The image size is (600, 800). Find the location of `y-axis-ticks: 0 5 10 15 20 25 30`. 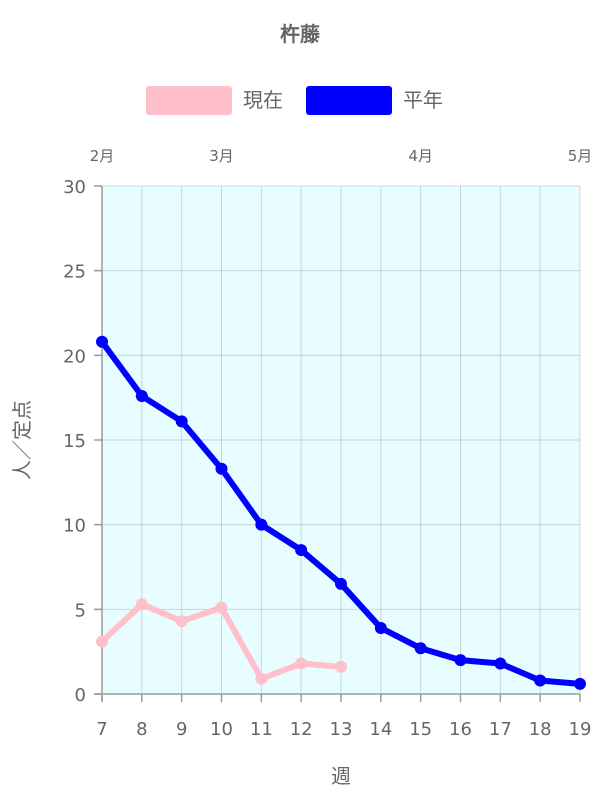

y-axis-ticks: 0 5 10 15 20 25 30 is located at coordinates (74, 441).